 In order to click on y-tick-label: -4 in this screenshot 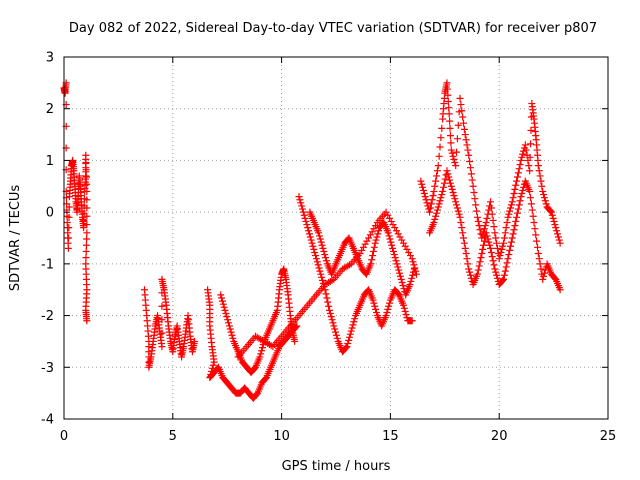, I will do `click(47, 420)`.